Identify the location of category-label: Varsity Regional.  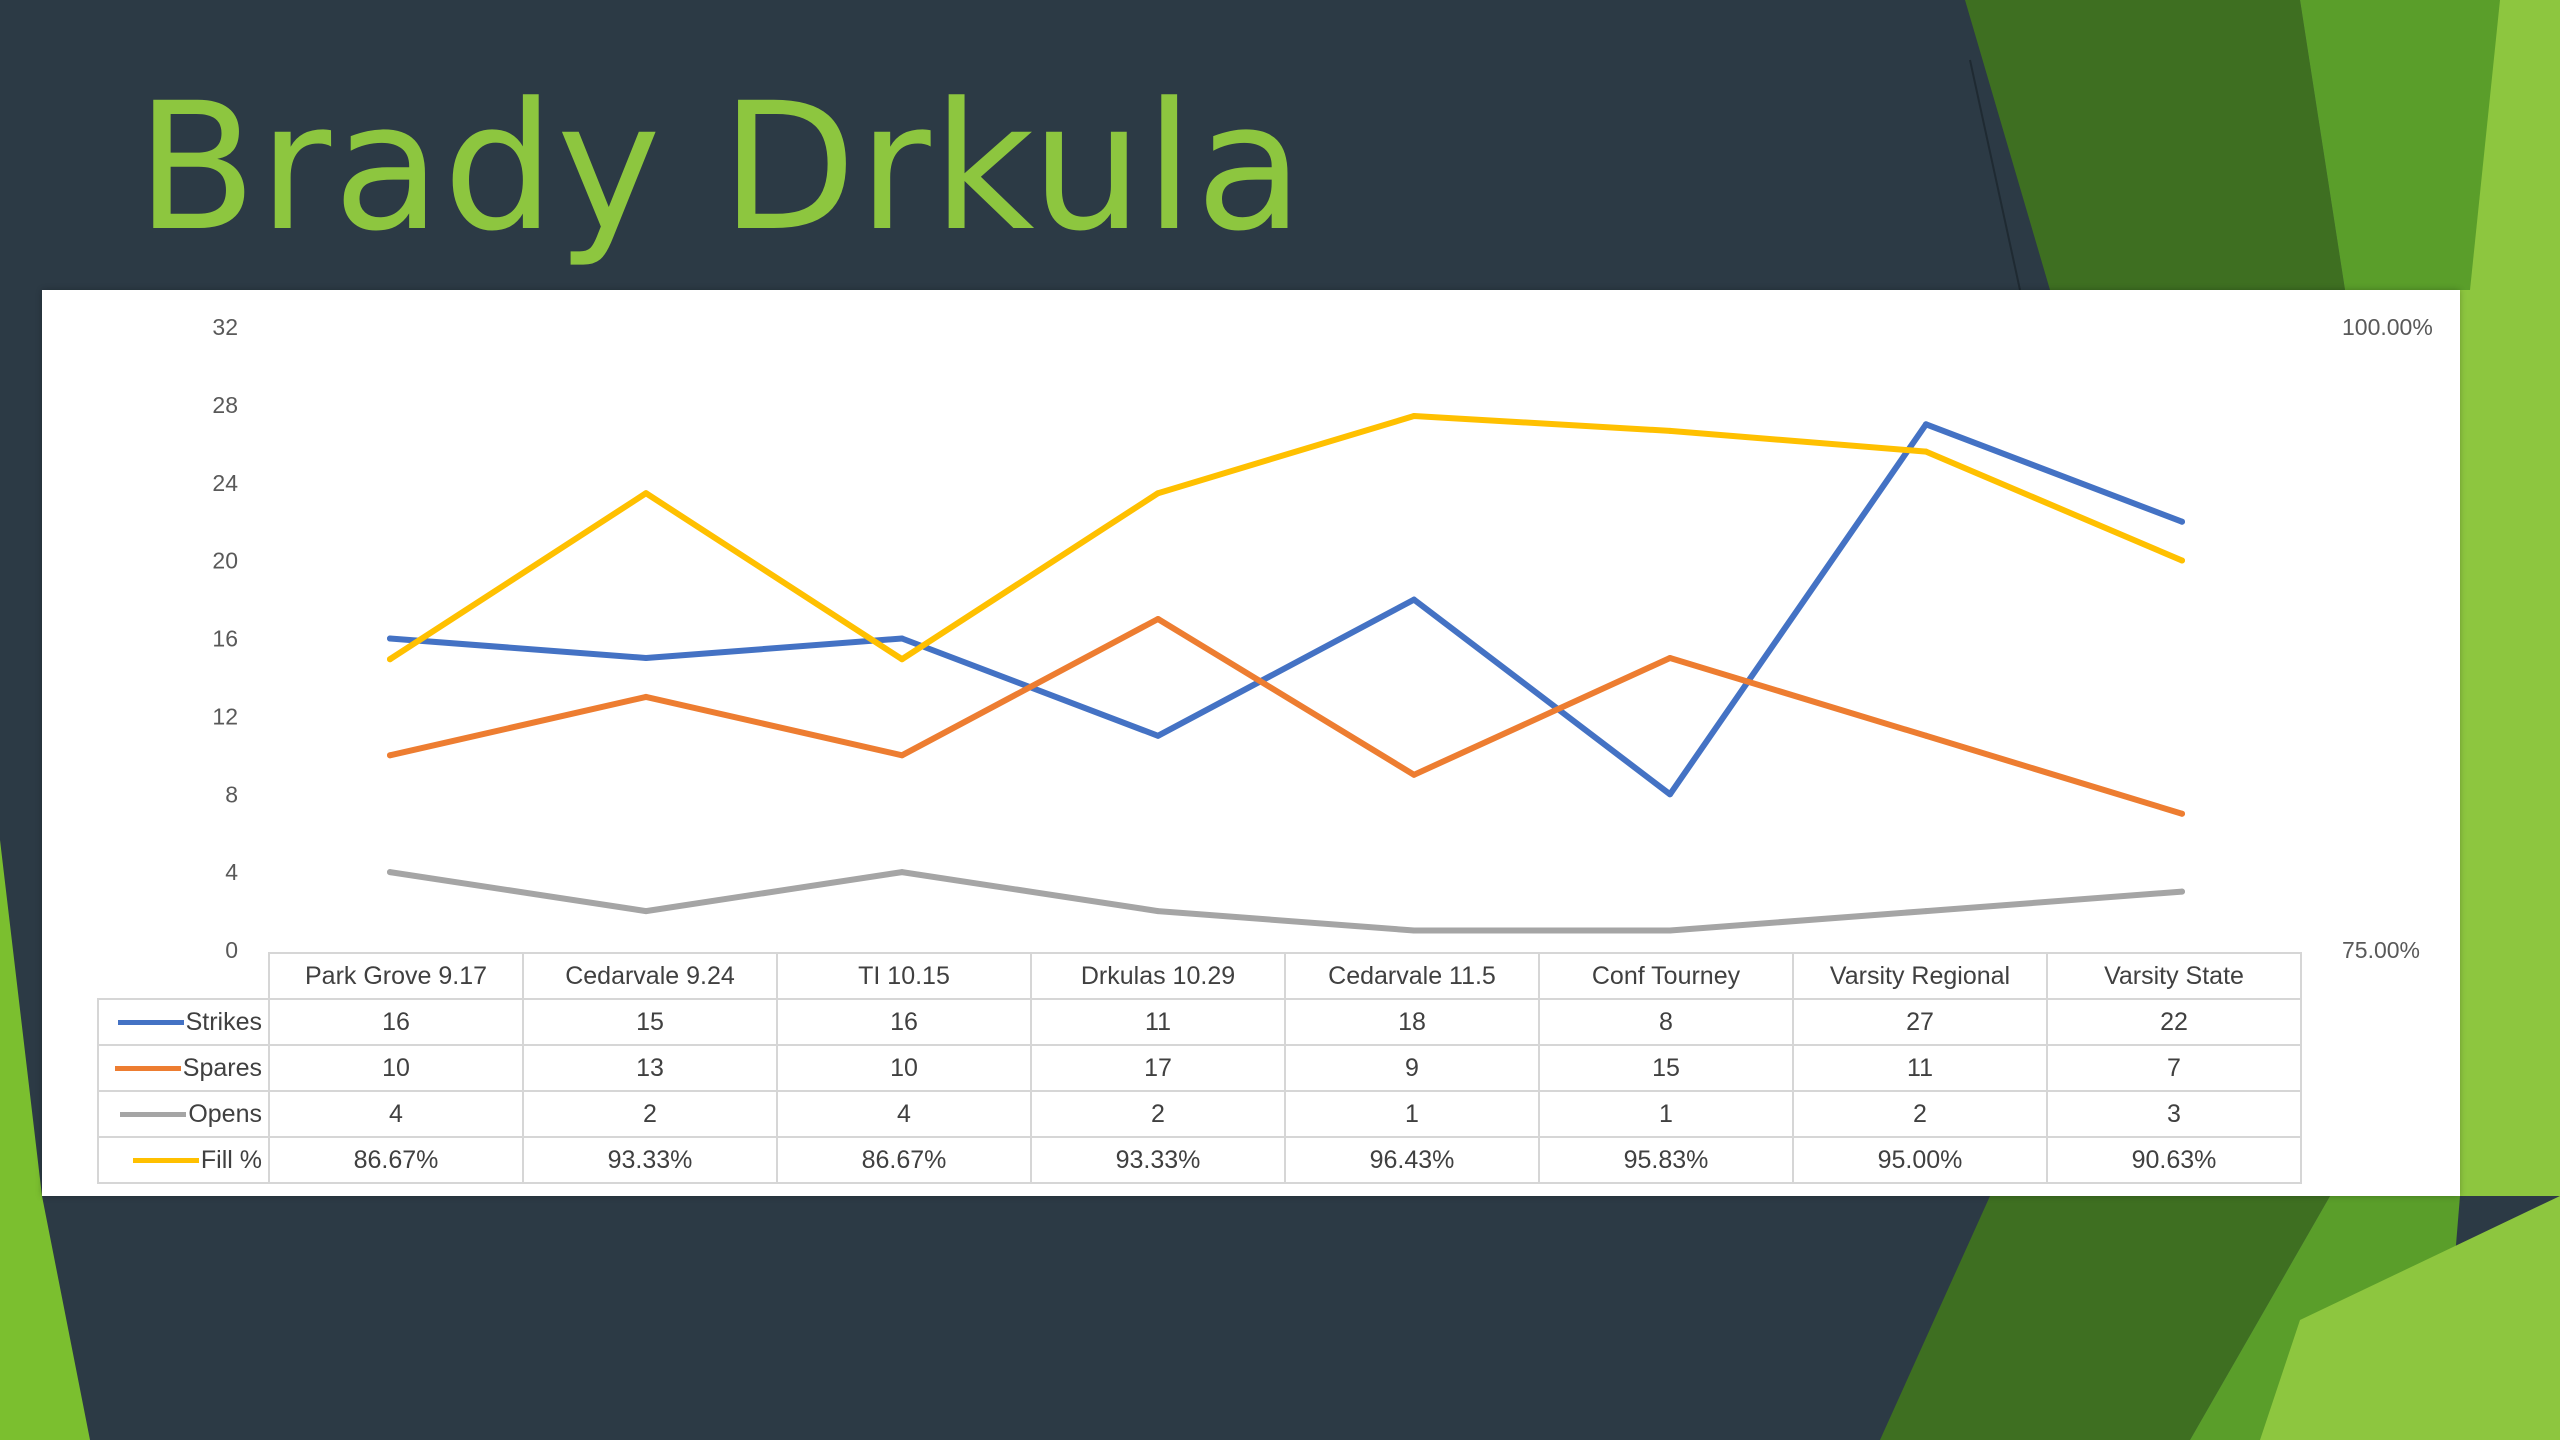
(1920, 976).